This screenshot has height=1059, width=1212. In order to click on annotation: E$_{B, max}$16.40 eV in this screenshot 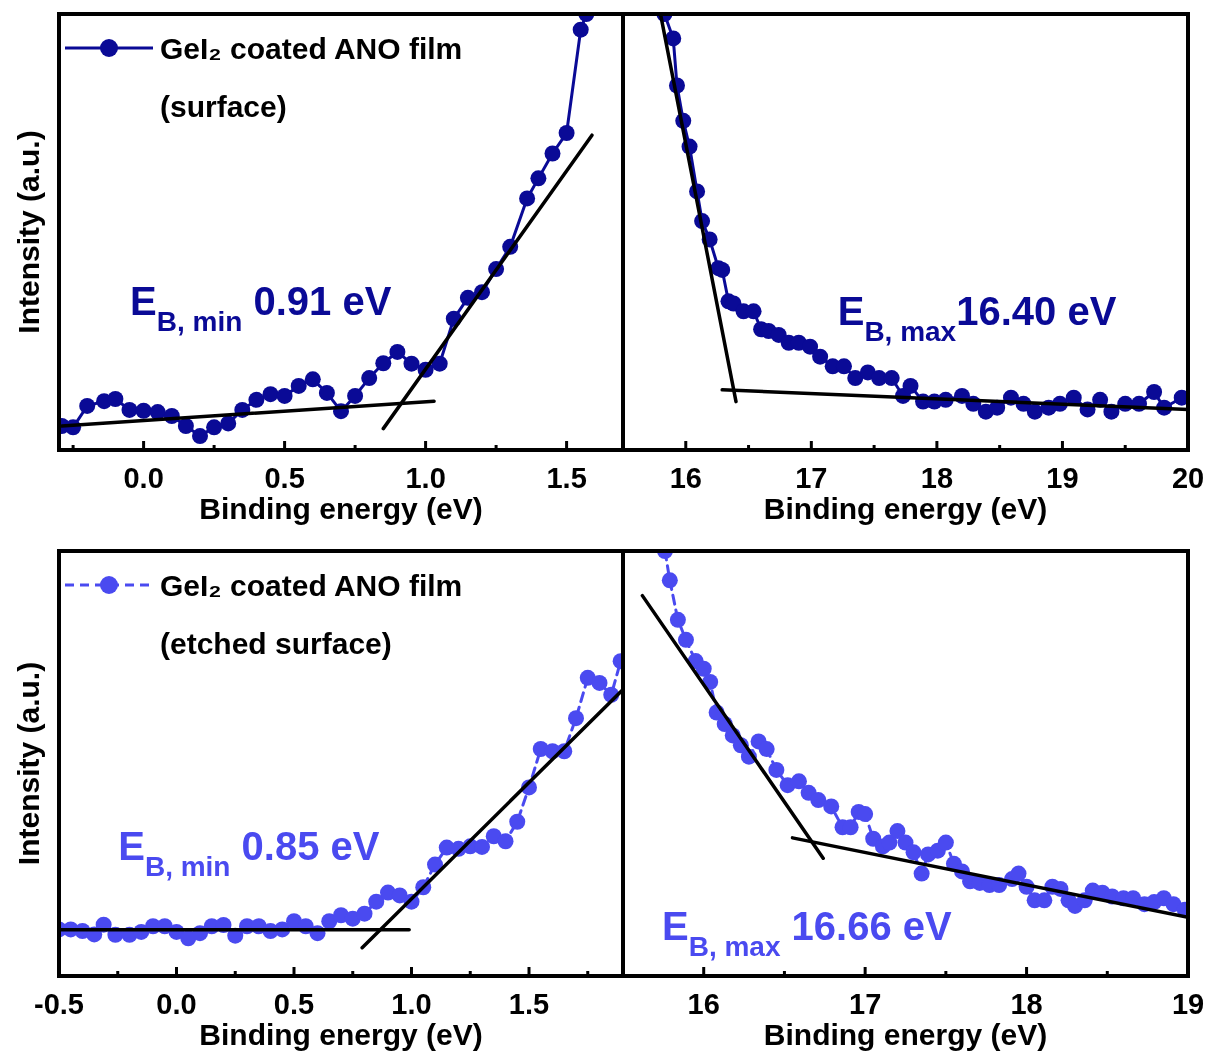, I will do `click(977, 317)`.